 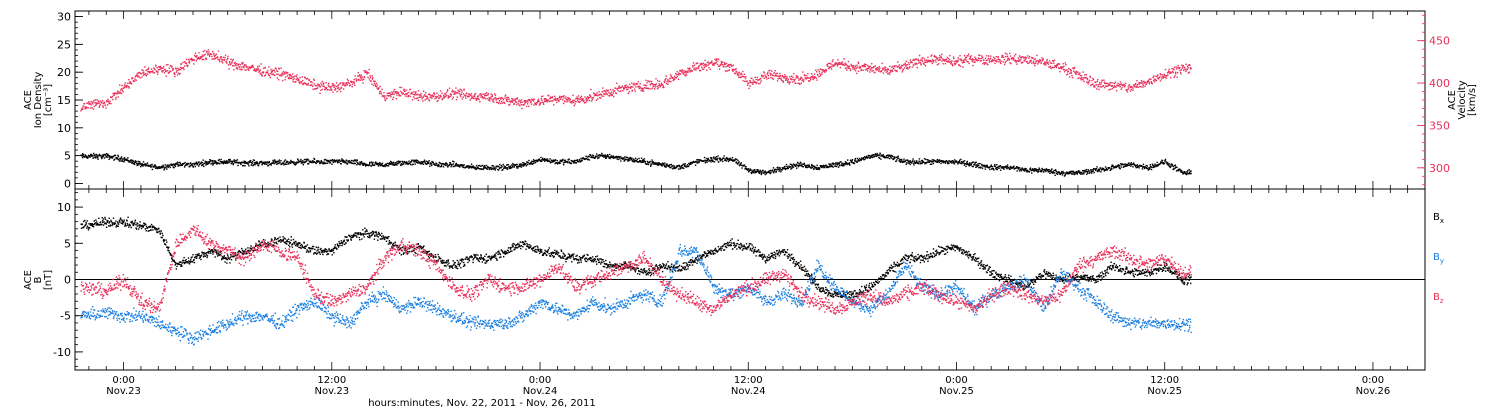 I want to click on y-tick-label: 10, so click(x=64, y=128).